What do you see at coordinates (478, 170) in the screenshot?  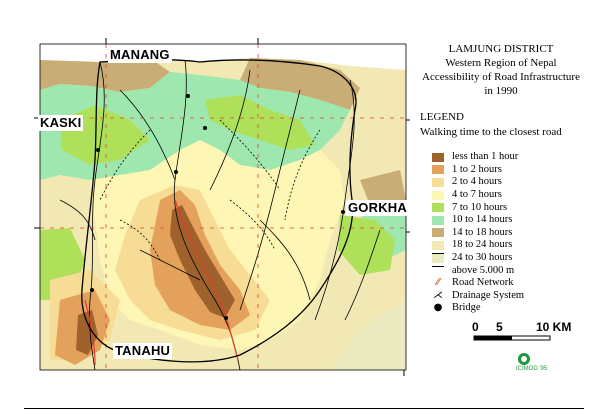 I see `legend-item: 1 to 2 hours` at bounding box center [478, 170].